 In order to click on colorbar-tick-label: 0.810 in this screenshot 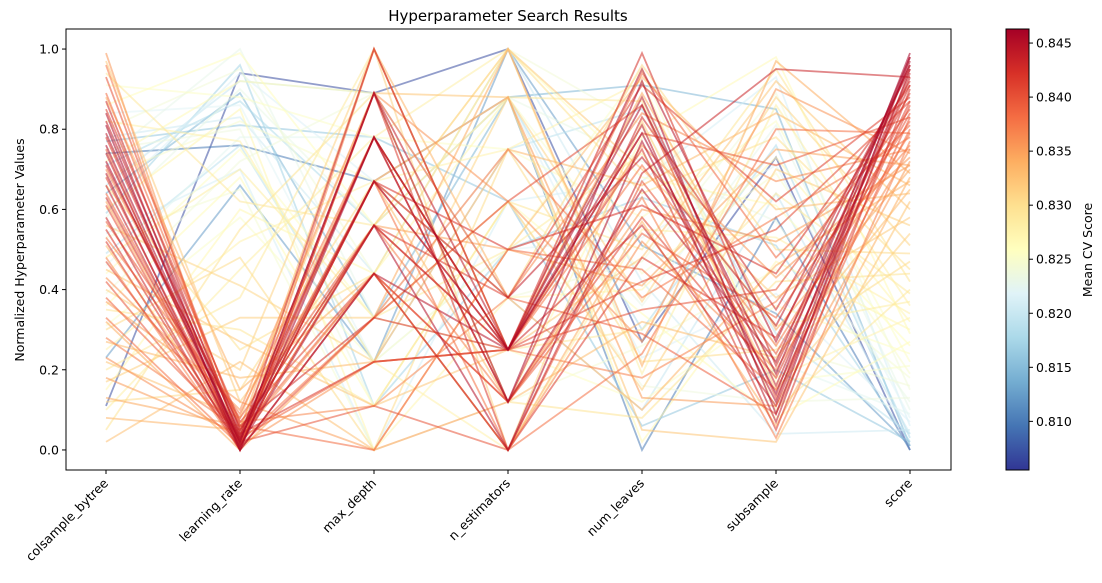, I will do `click(1054, 421)`.